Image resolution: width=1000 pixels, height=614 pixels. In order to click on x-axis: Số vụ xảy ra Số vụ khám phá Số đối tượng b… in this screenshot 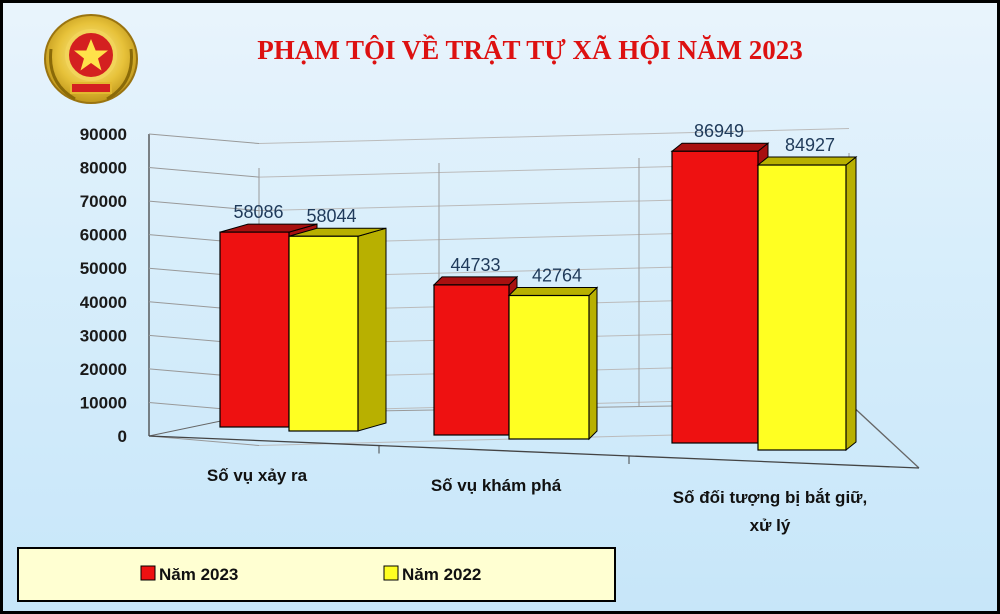, I will do `click(537, 500)`.